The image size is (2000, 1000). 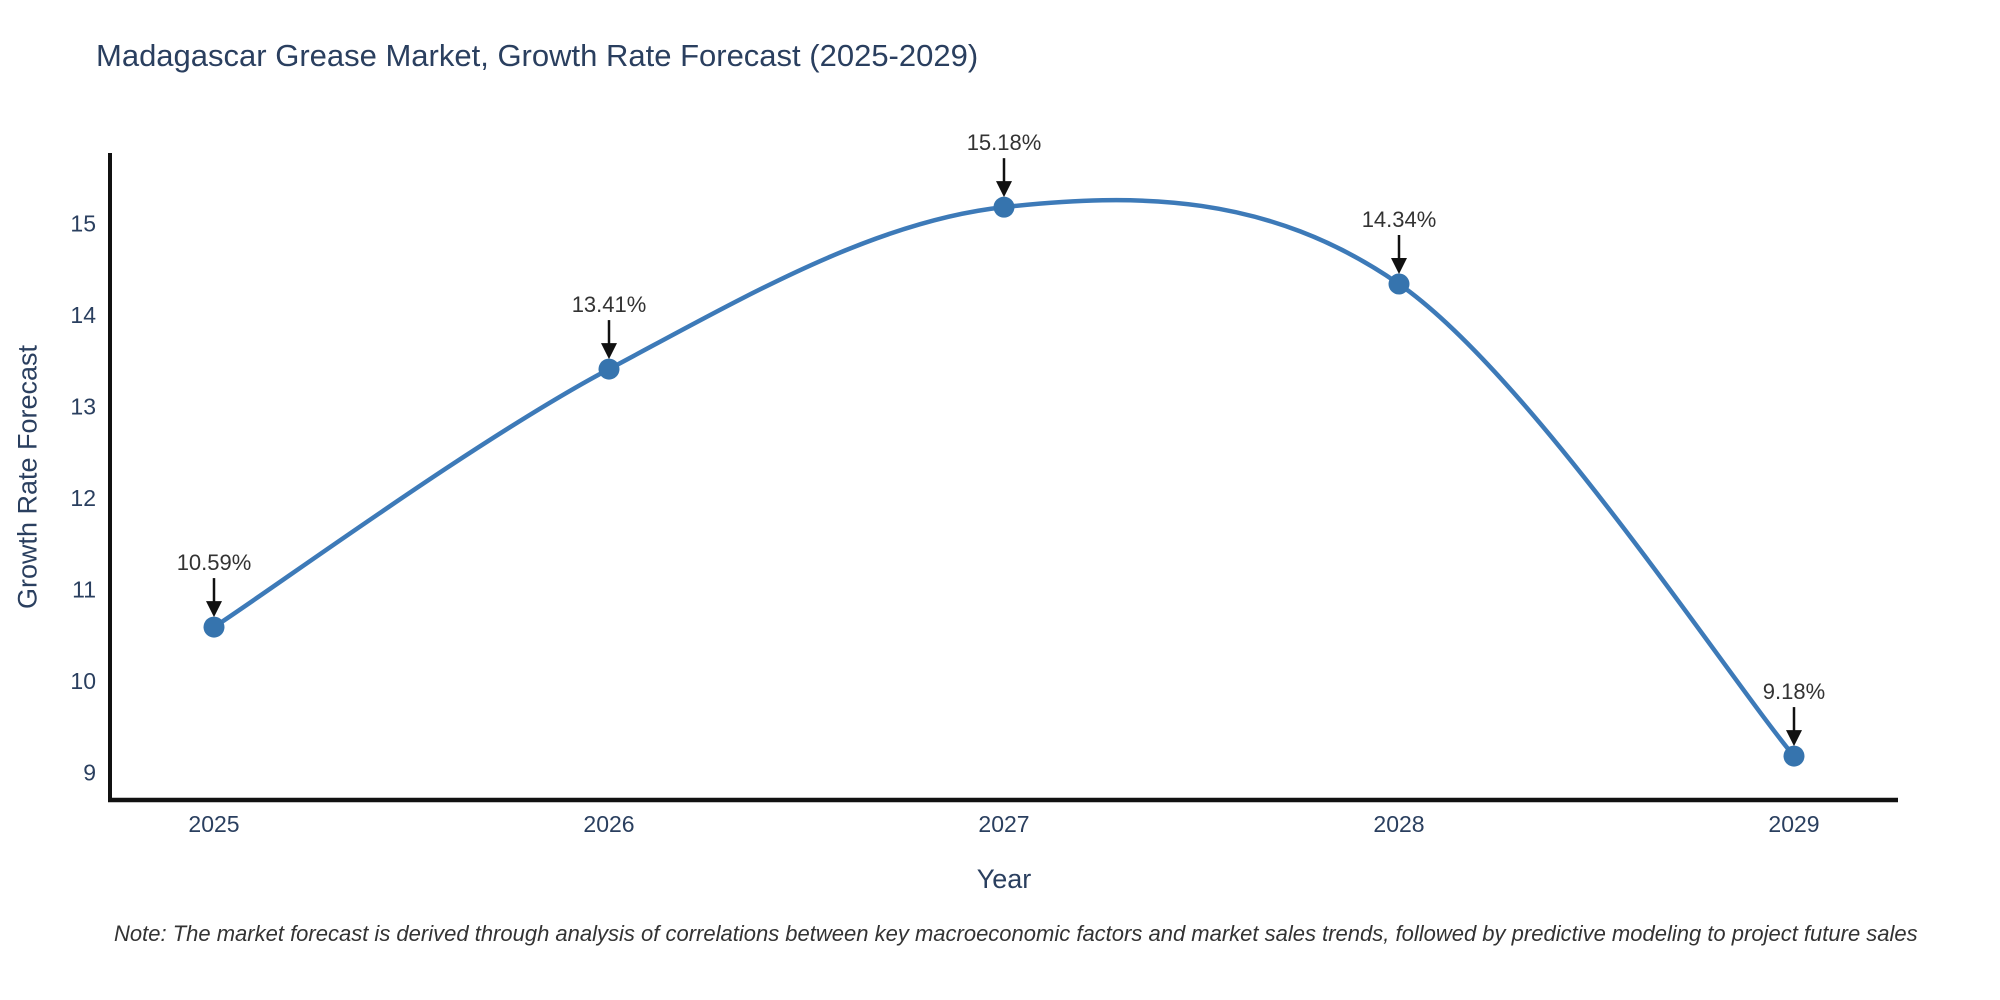 I want to click on x-tick-label: 2026, so click(x=608, y=824).